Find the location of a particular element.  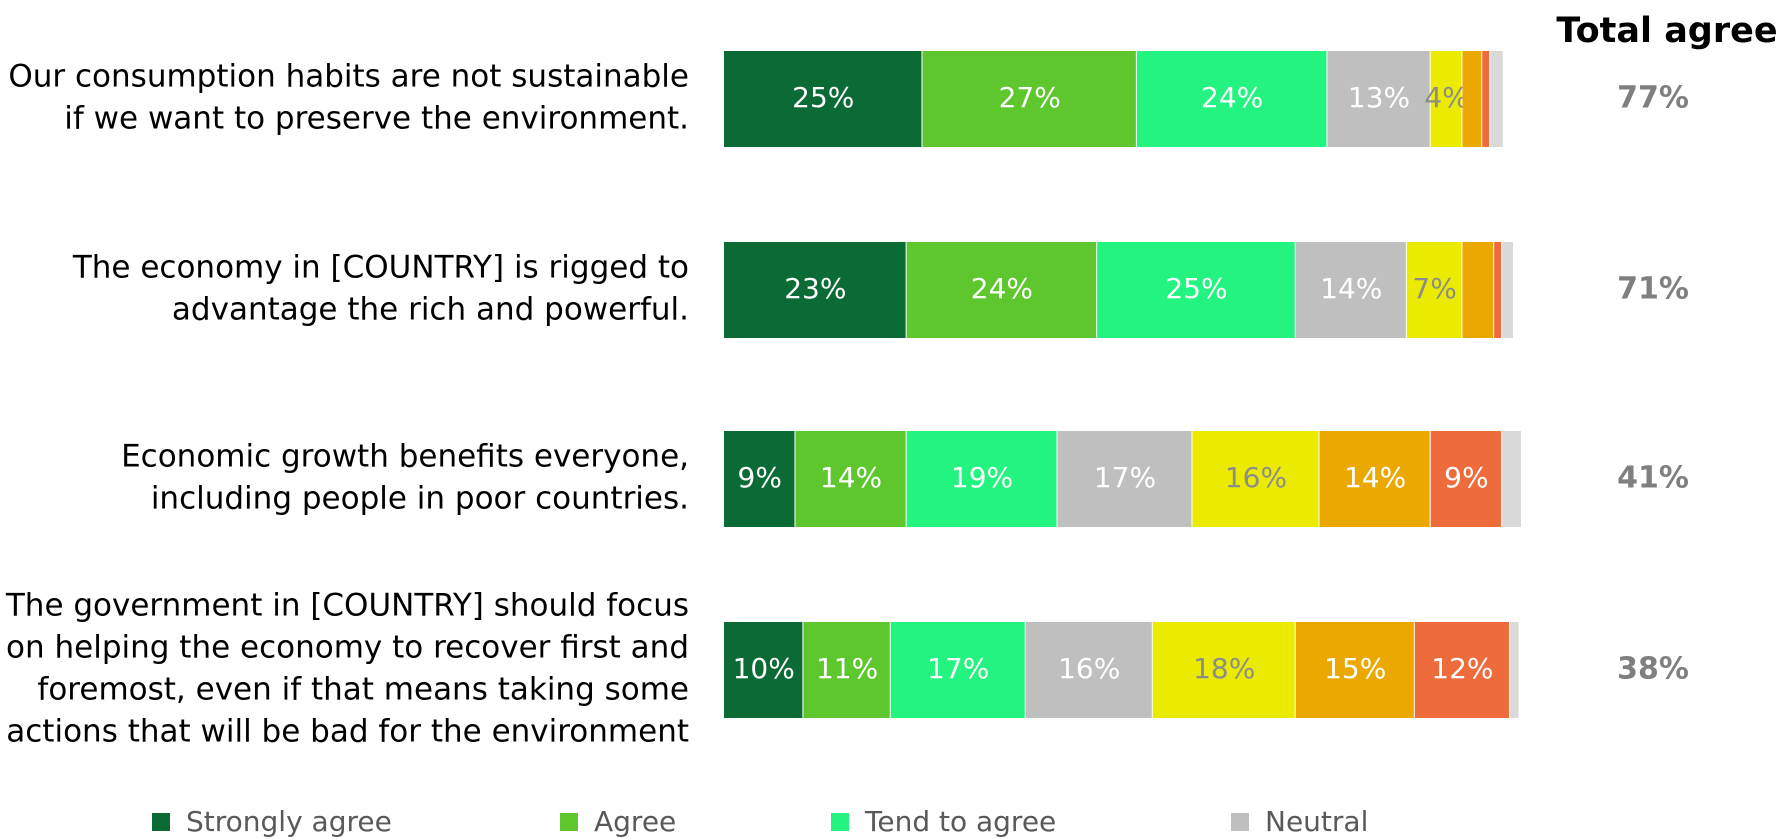

data-label: 13% is located at coordinates (1379, 97).